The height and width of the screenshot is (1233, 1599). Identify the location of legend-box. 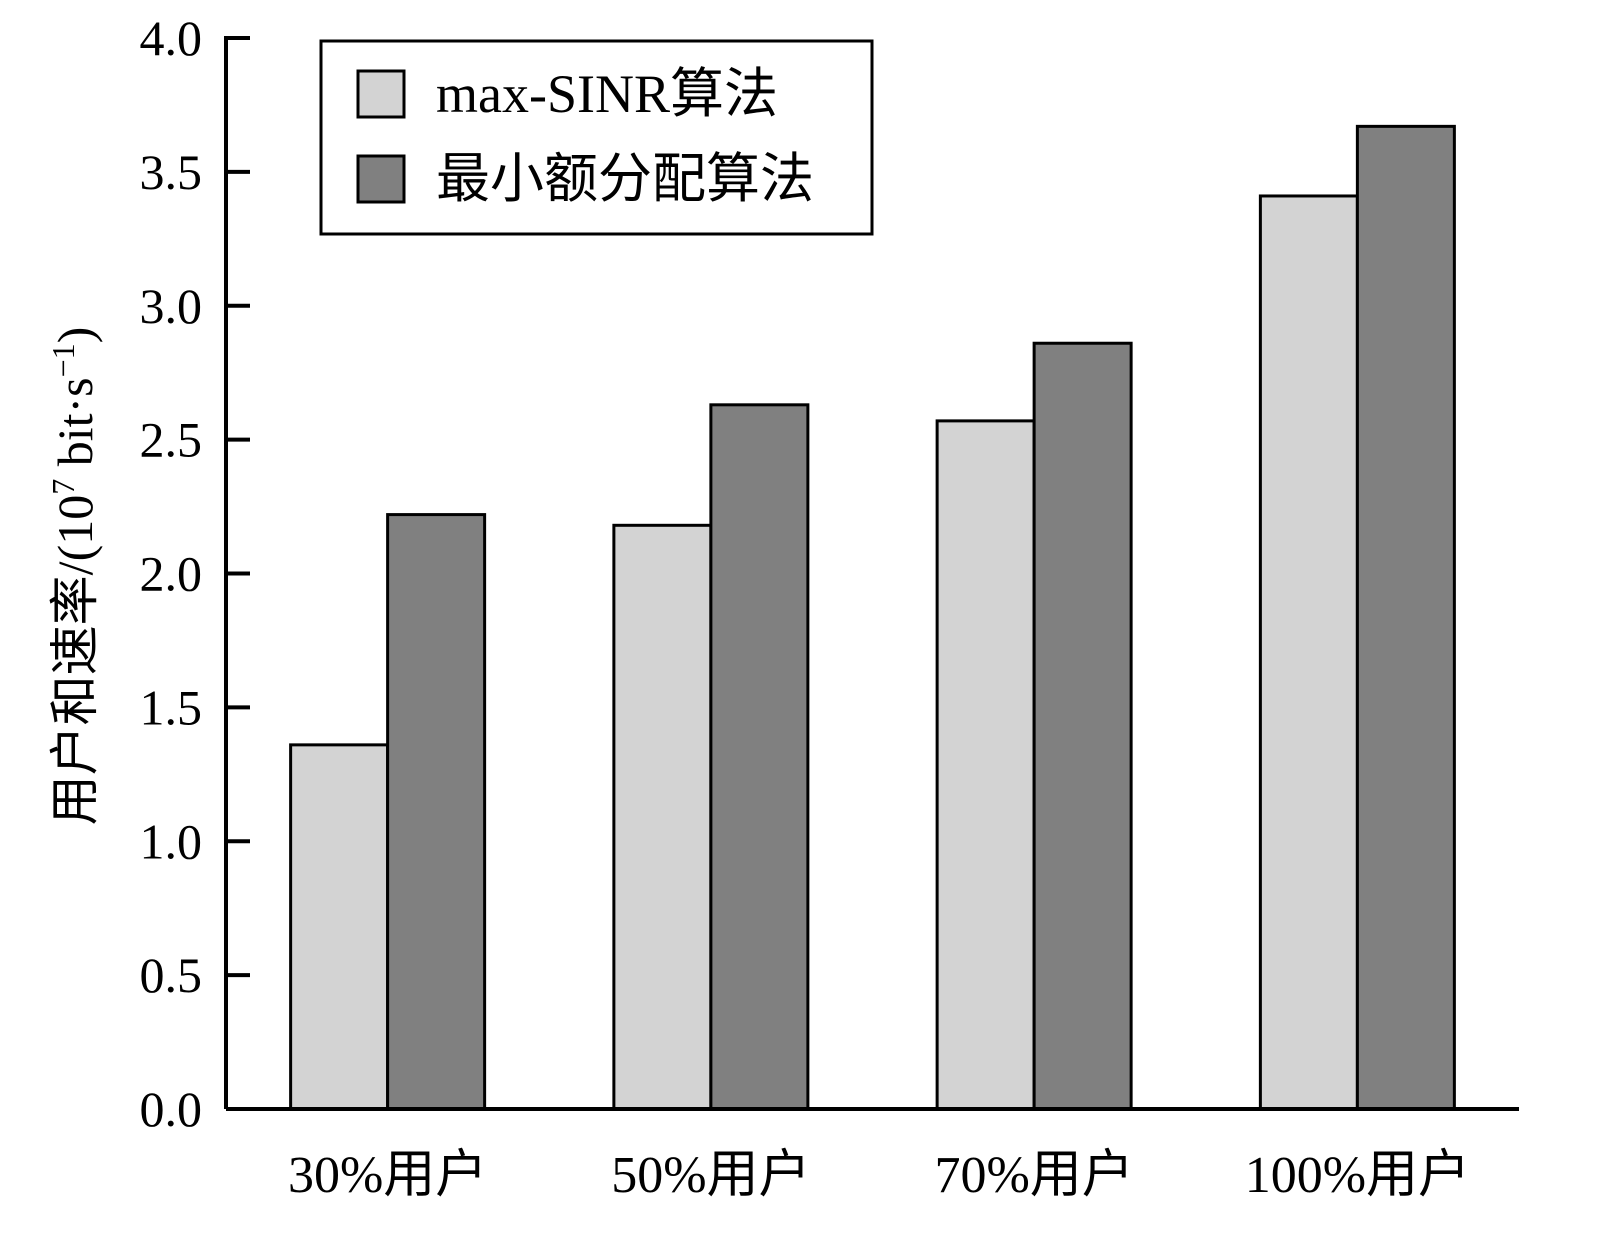
(596, 137).